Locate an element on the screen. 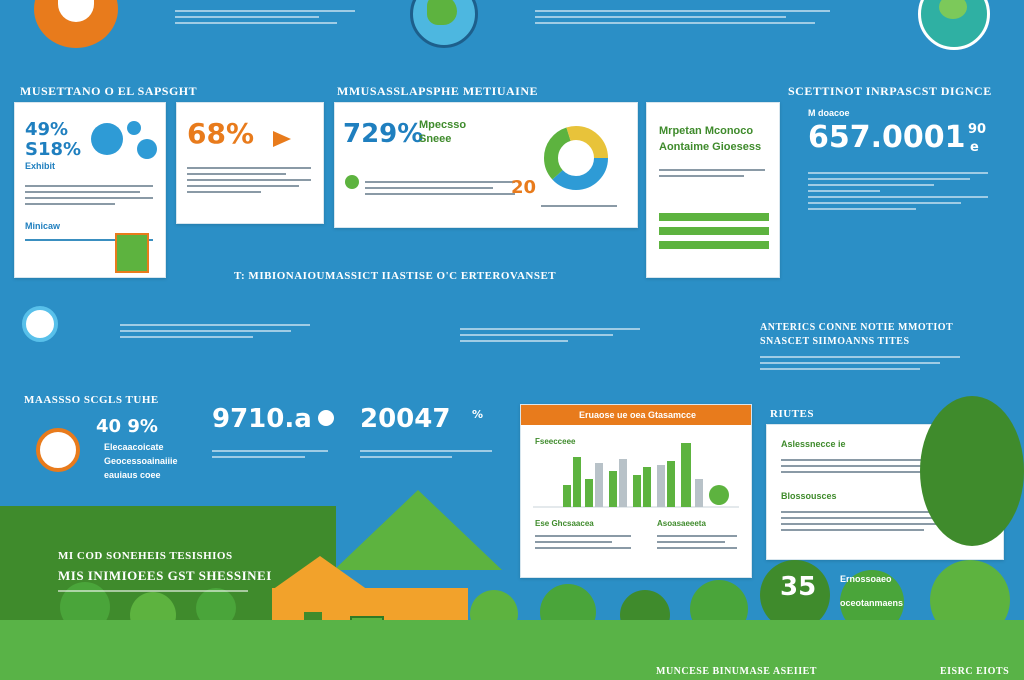 The image size is (1024, 680). bottom-left-text is located at coordinates (153, 591).